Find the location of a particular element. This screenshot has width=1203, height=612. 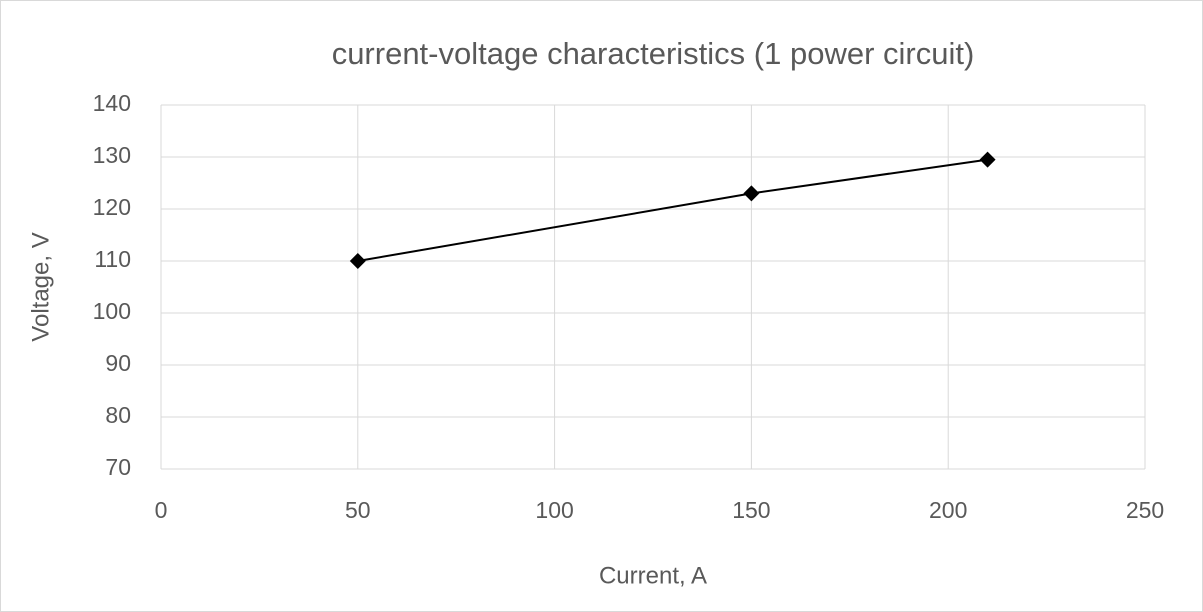

y-tick-label: 80 is located at coordinates (118, 415).